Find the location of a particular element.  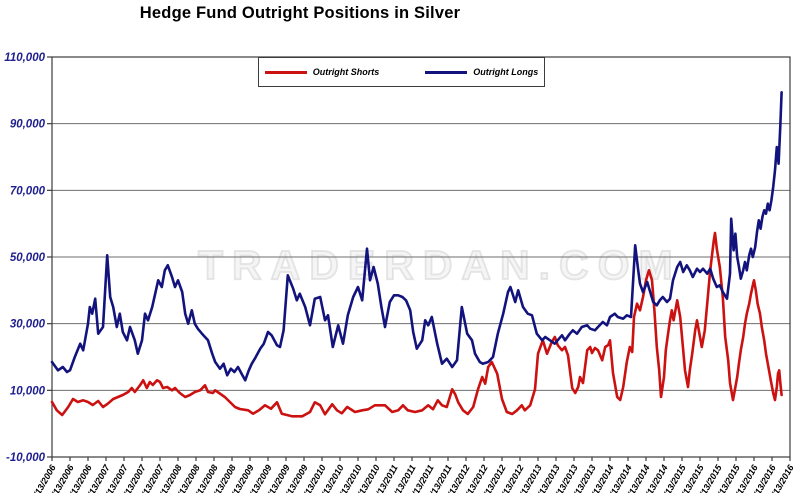

legend-item-shorts: Outright Shorts is located at coordinates (322, 72).